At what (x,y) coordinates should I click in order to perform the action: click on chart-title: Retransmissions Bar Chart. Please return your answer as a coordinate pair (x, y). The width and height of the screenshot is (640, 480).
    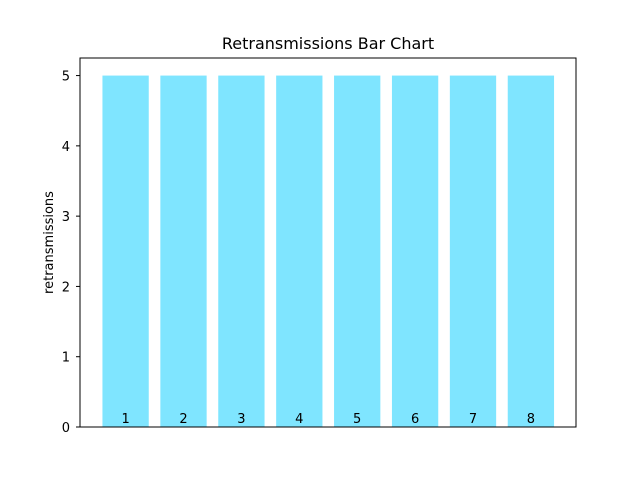
    Looking at the image, I should click on (328, 43).